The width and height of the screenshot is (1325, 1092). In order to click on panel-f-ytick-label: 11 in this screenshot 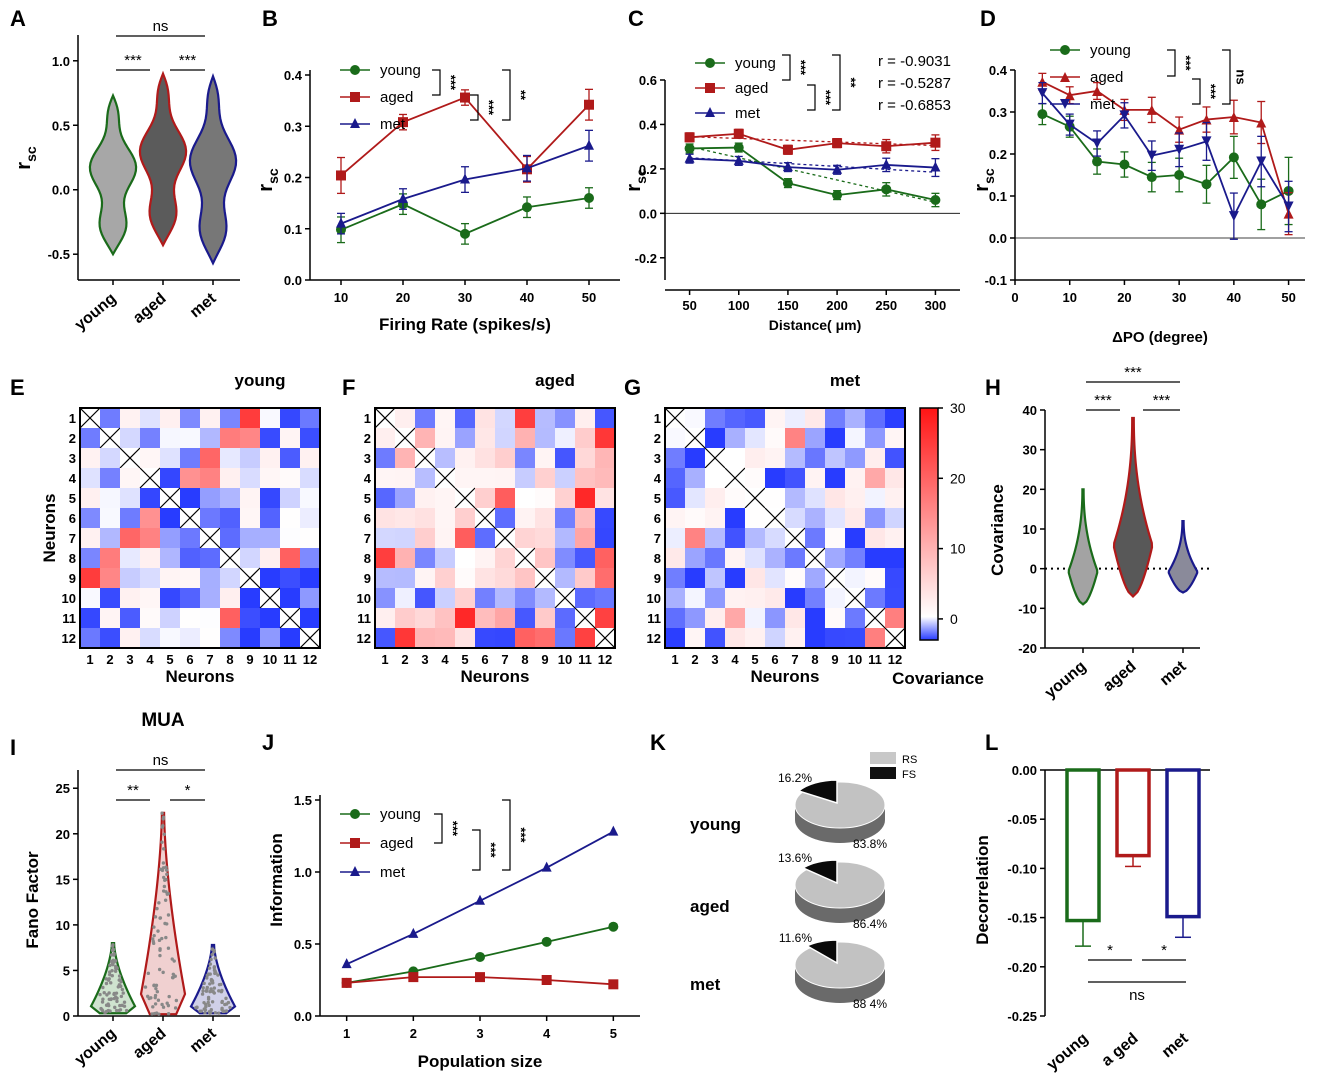, I will do `click(364, 618)`.